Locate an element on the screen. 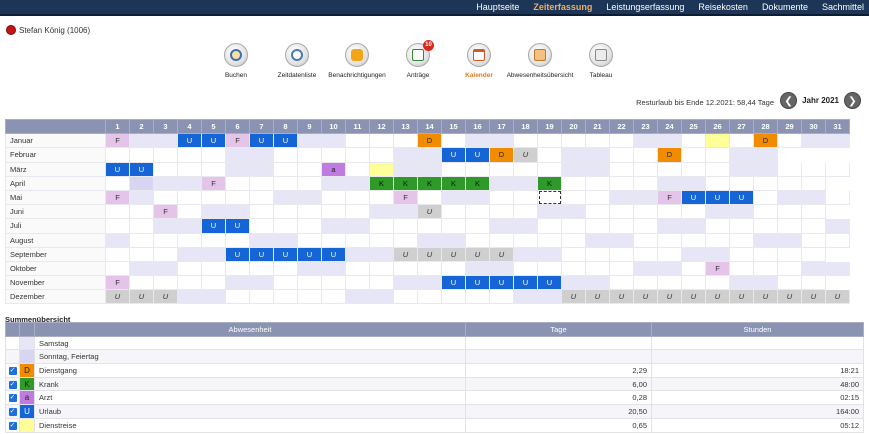 Image resolution: width=869 pixels, height=434 pixels. day-cell: F is located at coordinates (117, 141).